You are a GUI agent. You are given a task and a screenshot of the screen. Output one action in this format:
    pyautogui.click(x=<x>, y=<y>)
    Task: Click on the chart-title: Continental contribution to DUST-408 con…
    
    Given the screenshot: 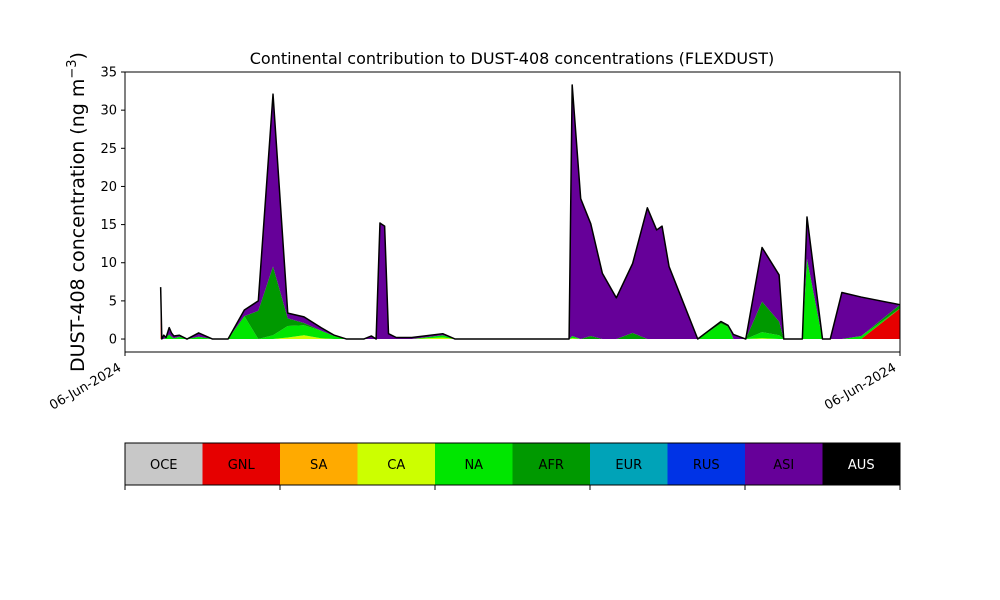 What is the action you would take?
    pyautogui.click(x=512, y=58)
    